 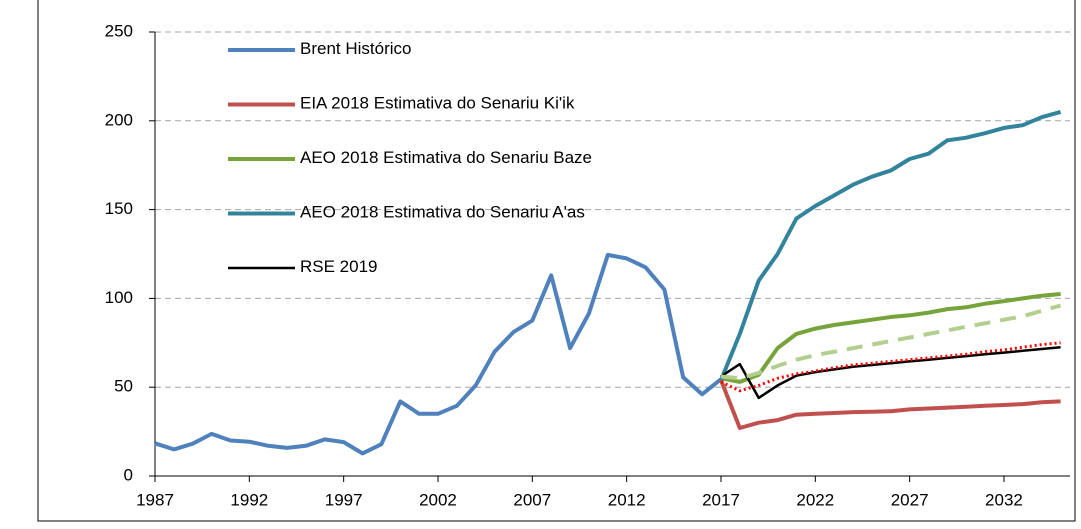 What do you see at coordinates (1004, 499) in the screenshot?
I see `x-tick-label: 2032` at bounding box center [1004, 499].